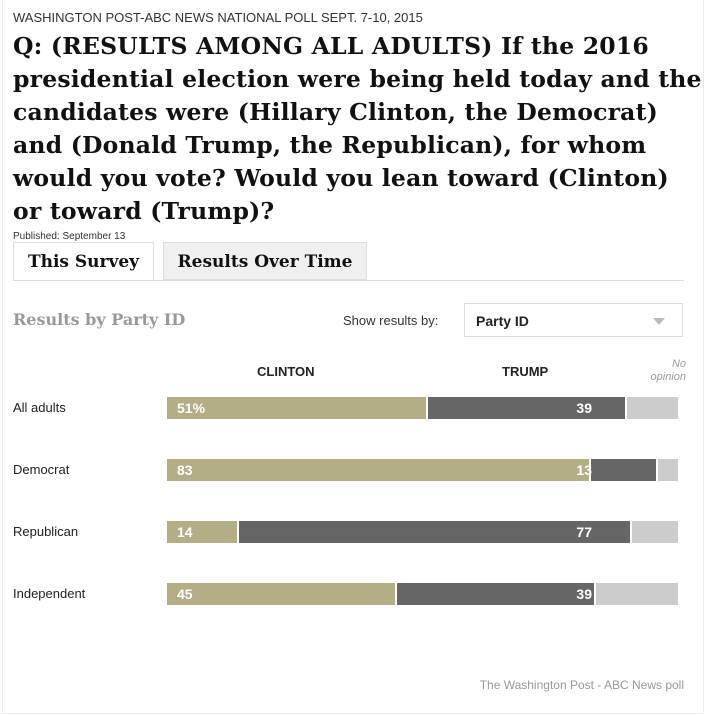  I want to click on legend-no-opinion: No opinion, so click(668, 370).